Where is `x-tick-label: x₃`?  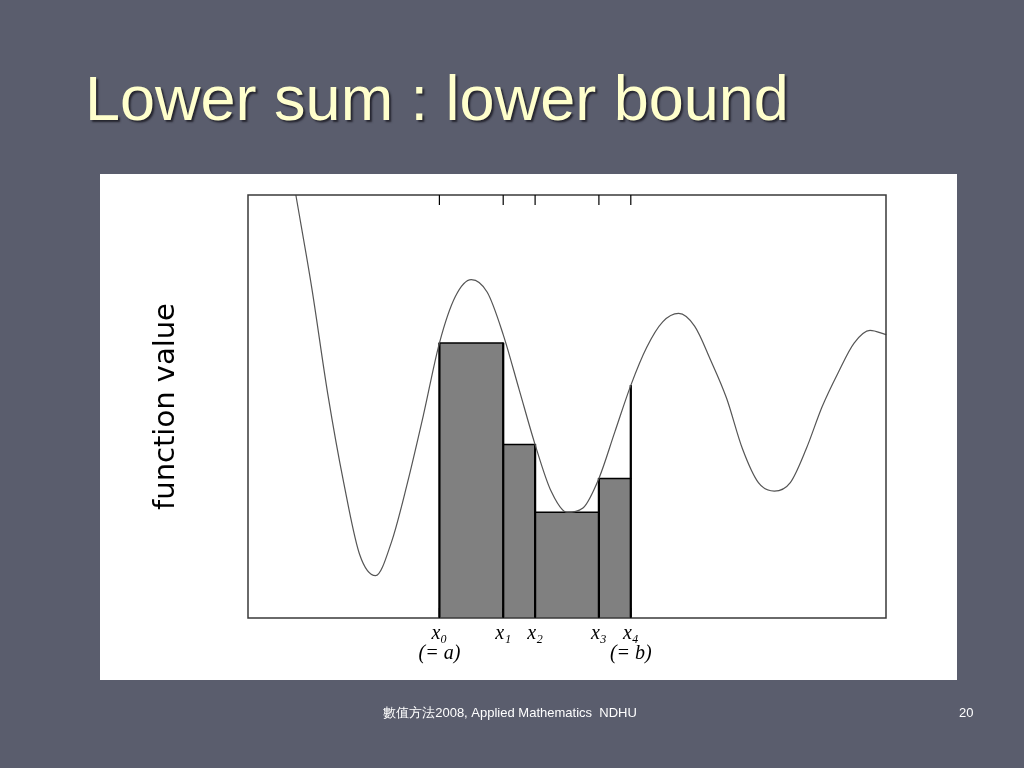
x-tick-label: x₃ is located at coordinates (598, 632).